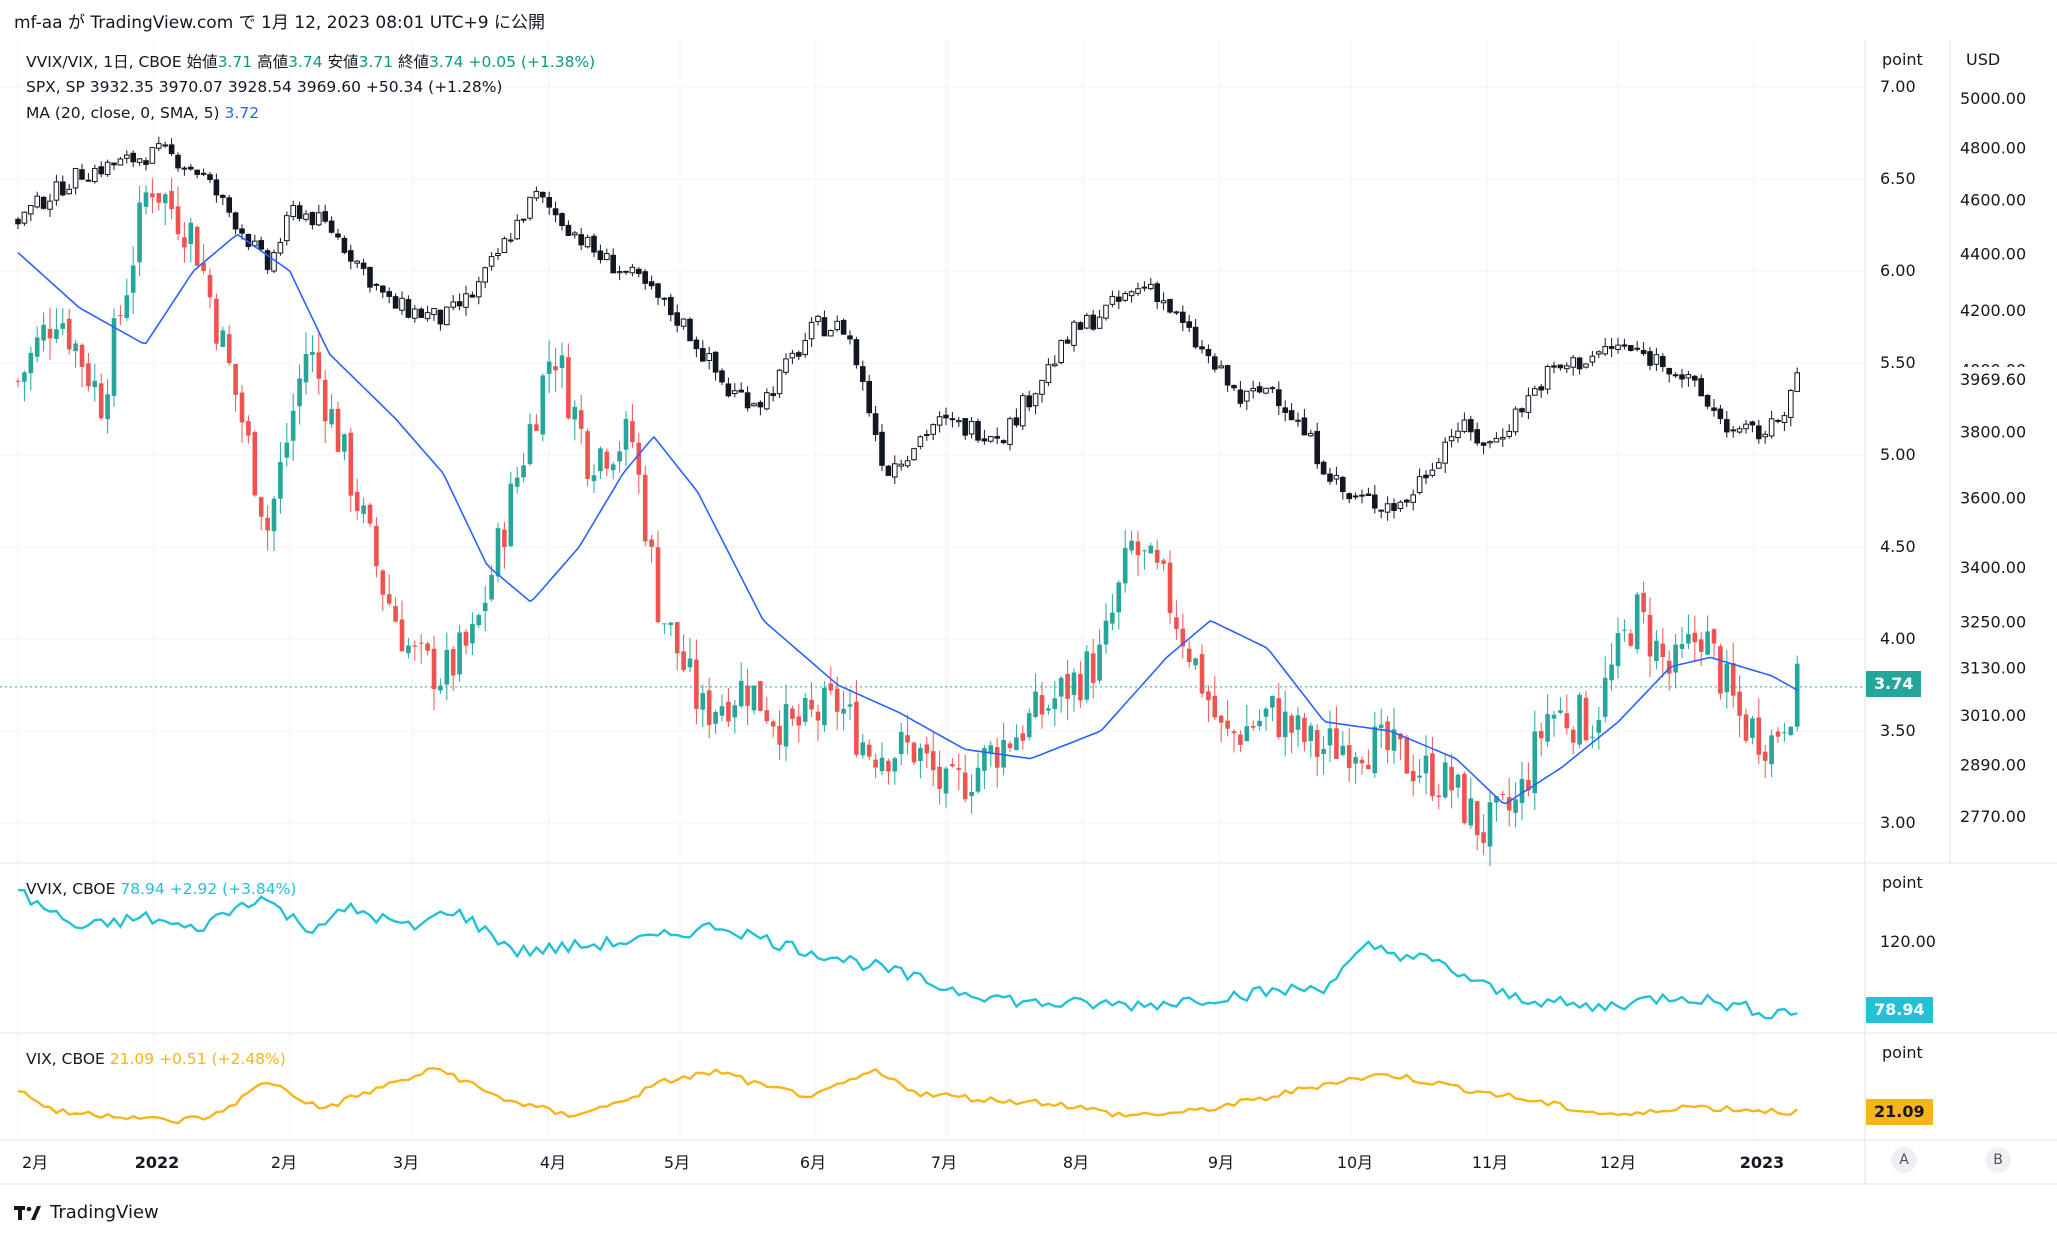 This screenshot has width=2057, height=1234. What do you see at coordinates (104, 62) in the screenshot?
I see `main-legend-symbol: VVIX/VIX, 1日, CBOE` at bounding box center [104, 62].